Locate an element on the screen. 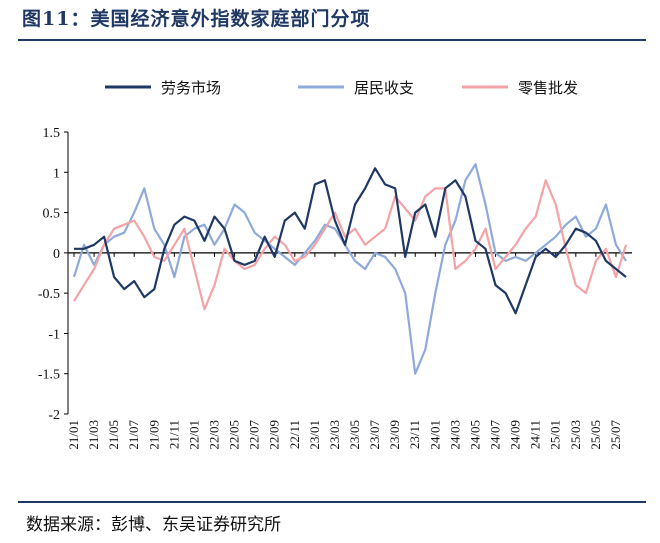 The width and height of the screenshot is (660, 543). x-tick-label: 22/11 is located at coordinates (294, 434).